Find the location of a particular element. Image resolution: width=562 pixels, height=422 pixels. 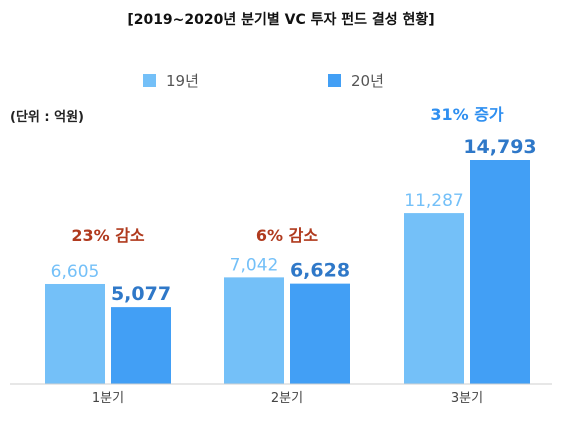

annotation-3분기: 31% 증가 is located at coordinates (467, 114).